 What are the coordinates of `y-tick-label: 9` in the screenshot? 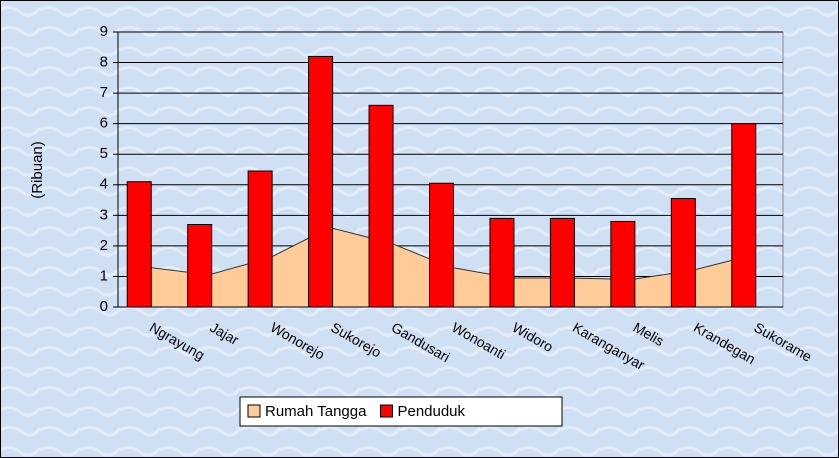 It's located at (104, 31).